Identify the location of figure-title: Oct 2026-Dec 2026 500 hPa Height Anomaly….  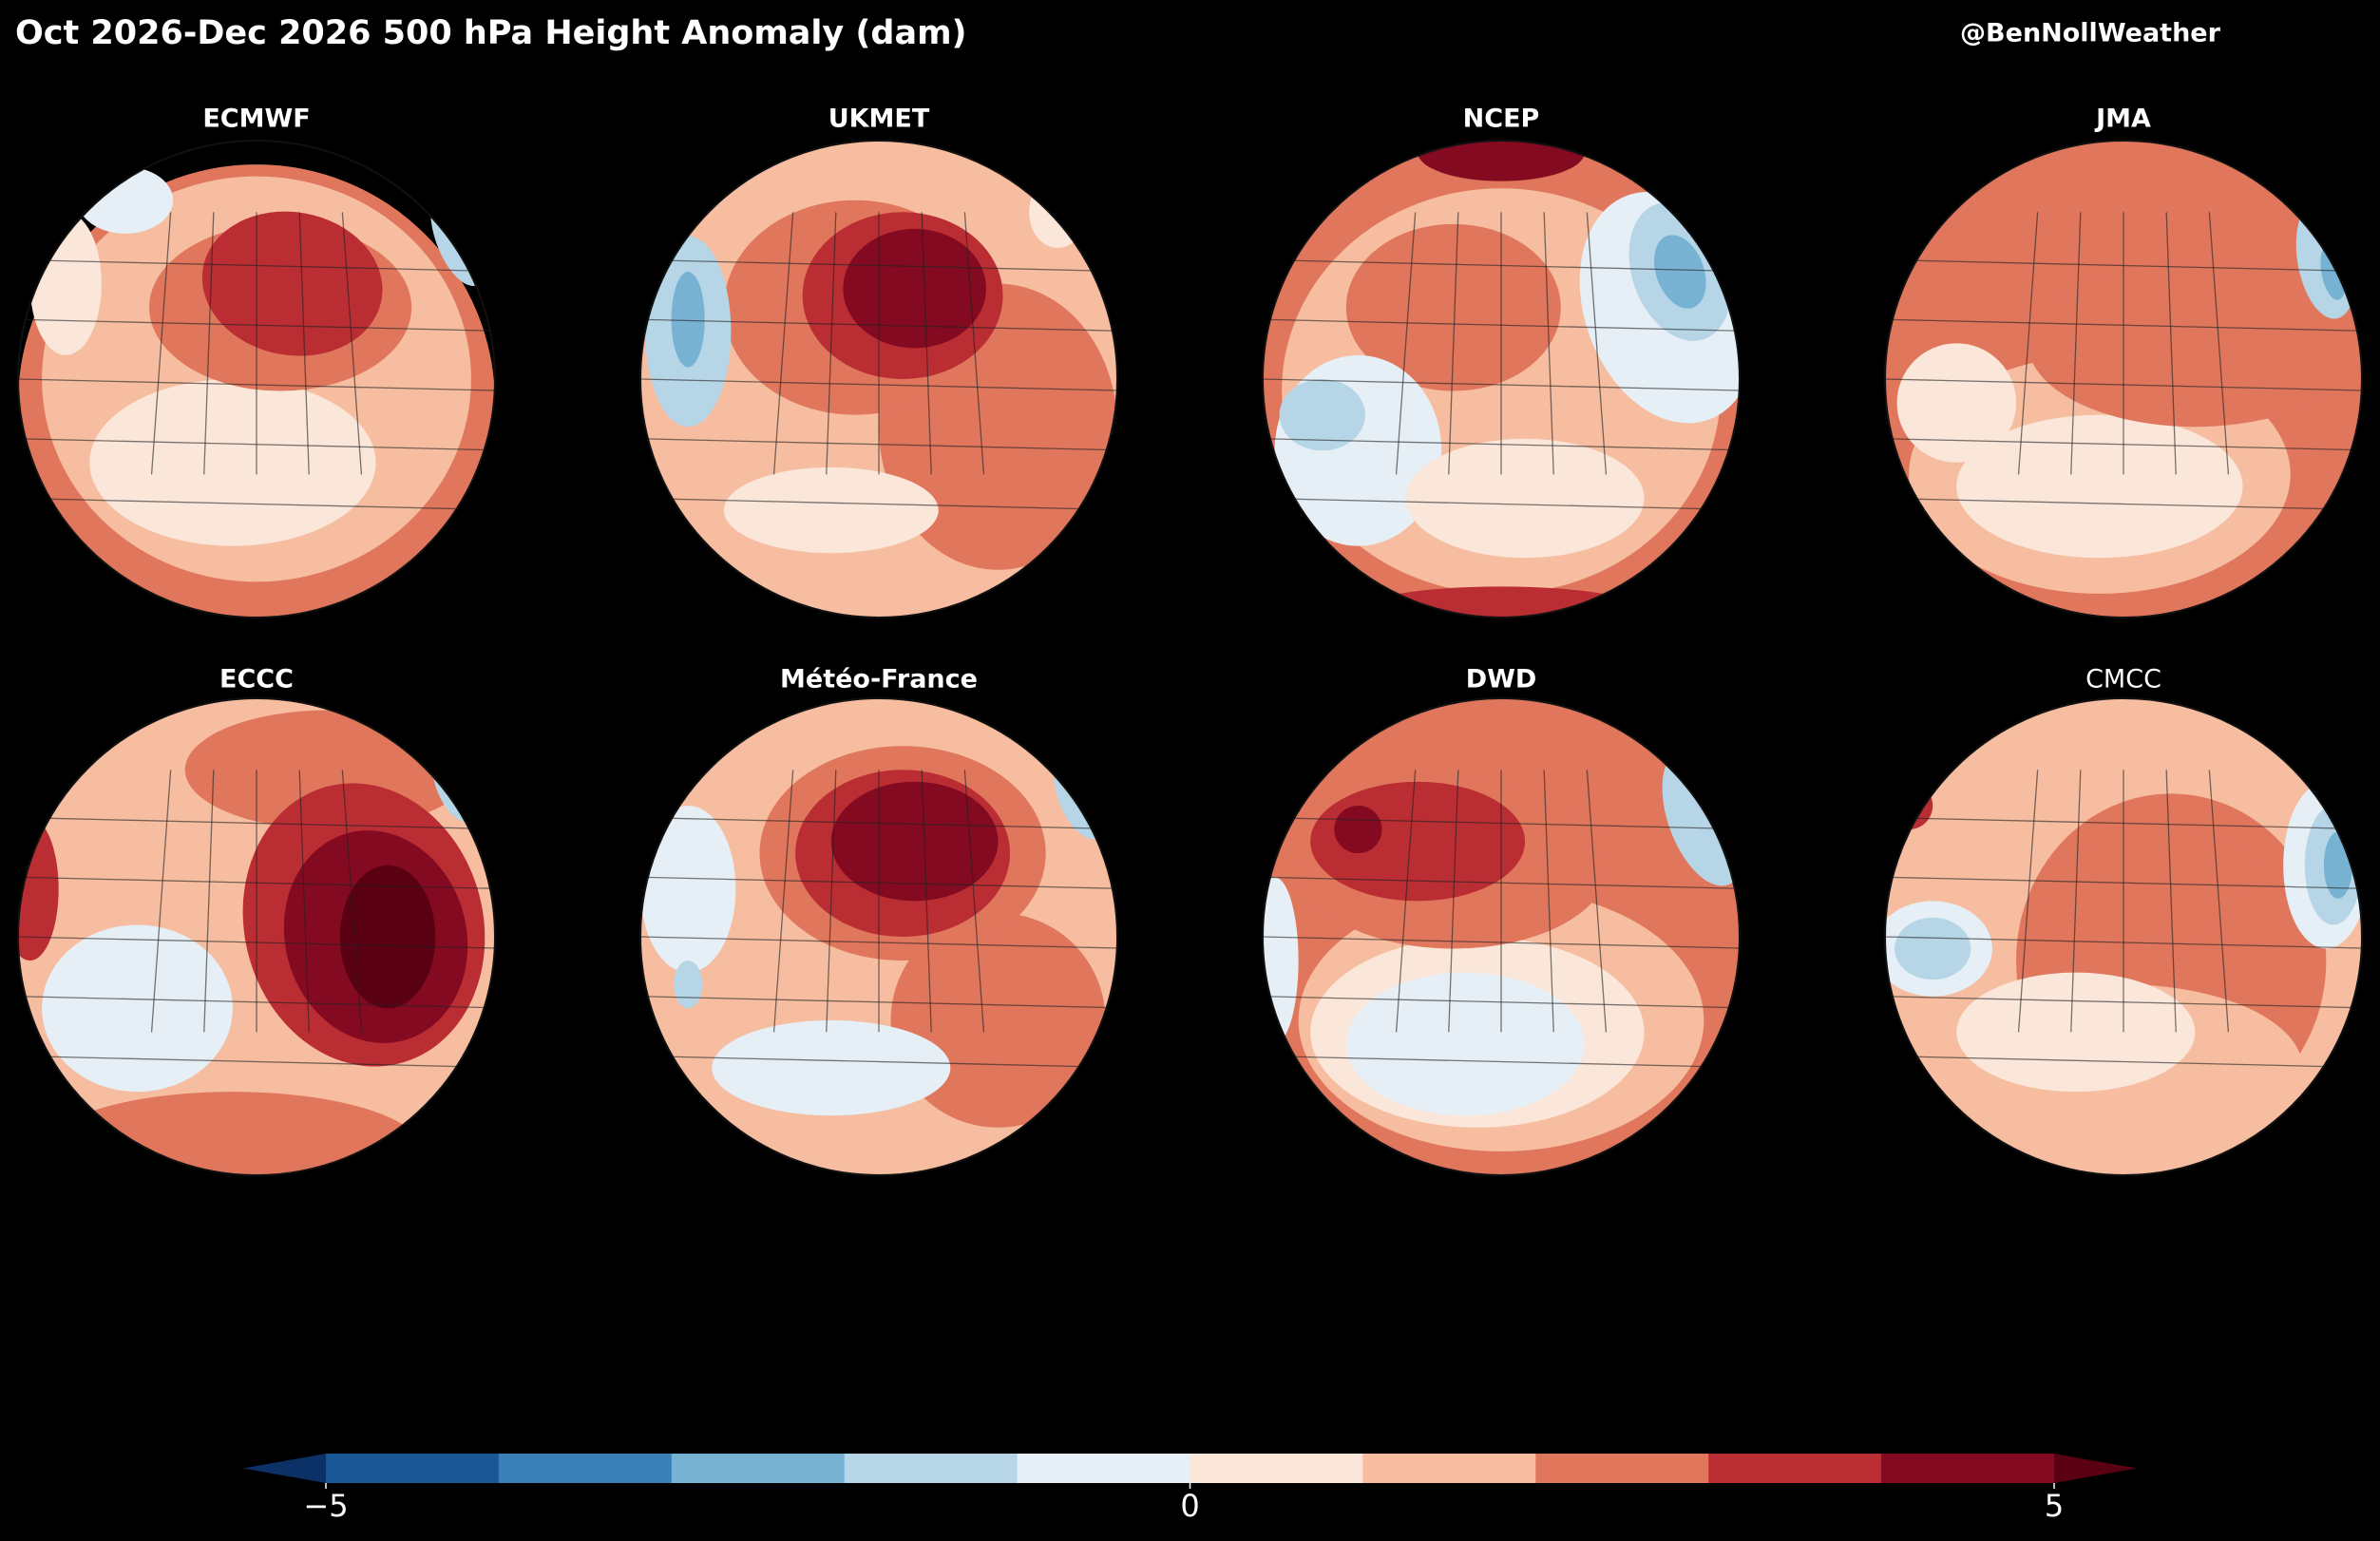
(491, 33).